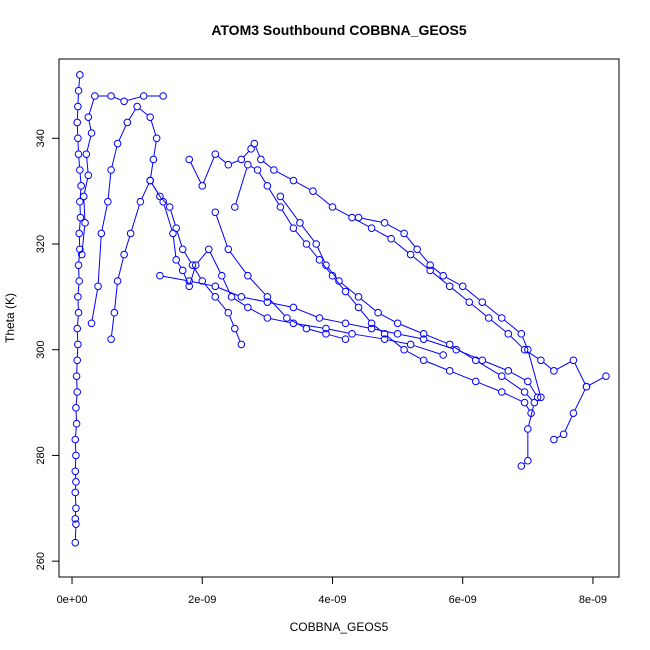 The width and height of the screenshot is (650, 650). I want to click on x-axis-label: COBBNA_GEOS5, so click(339, 627).